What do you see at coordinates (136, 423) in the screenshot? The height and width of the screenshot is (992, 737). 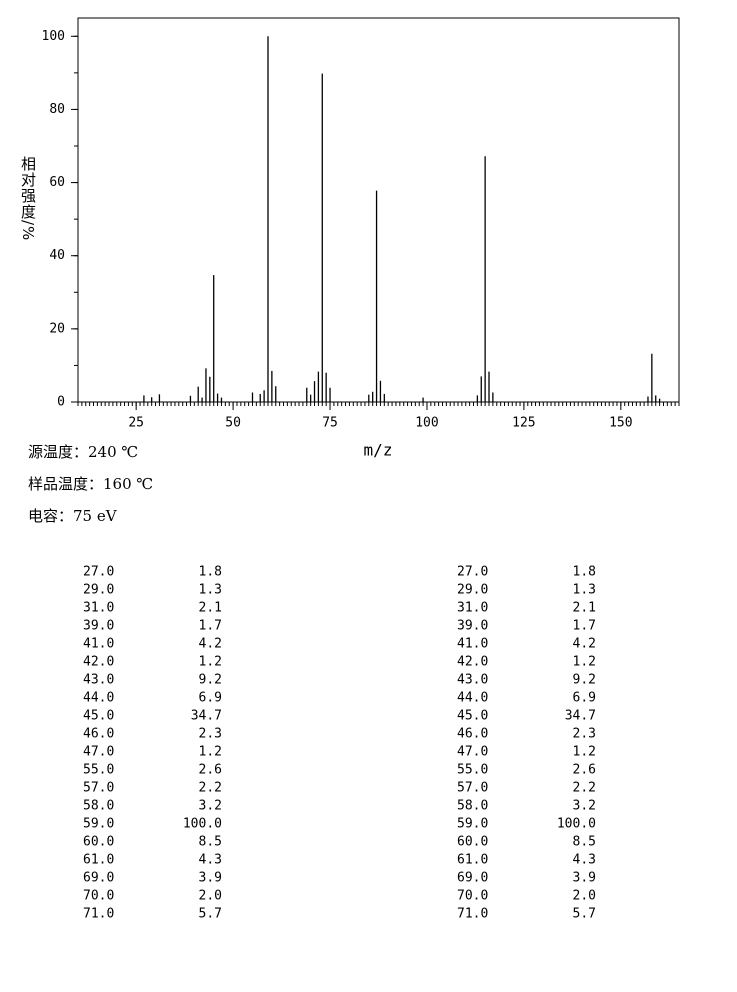 I see `x-tick-label: 25` at bounding box center [136, 423].